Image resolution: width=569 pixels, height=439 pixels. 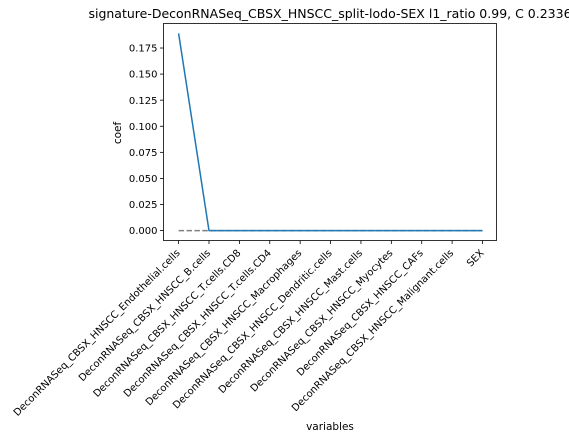 I want to click on y-tick-label: 0.100, so click(x=143, y=127).